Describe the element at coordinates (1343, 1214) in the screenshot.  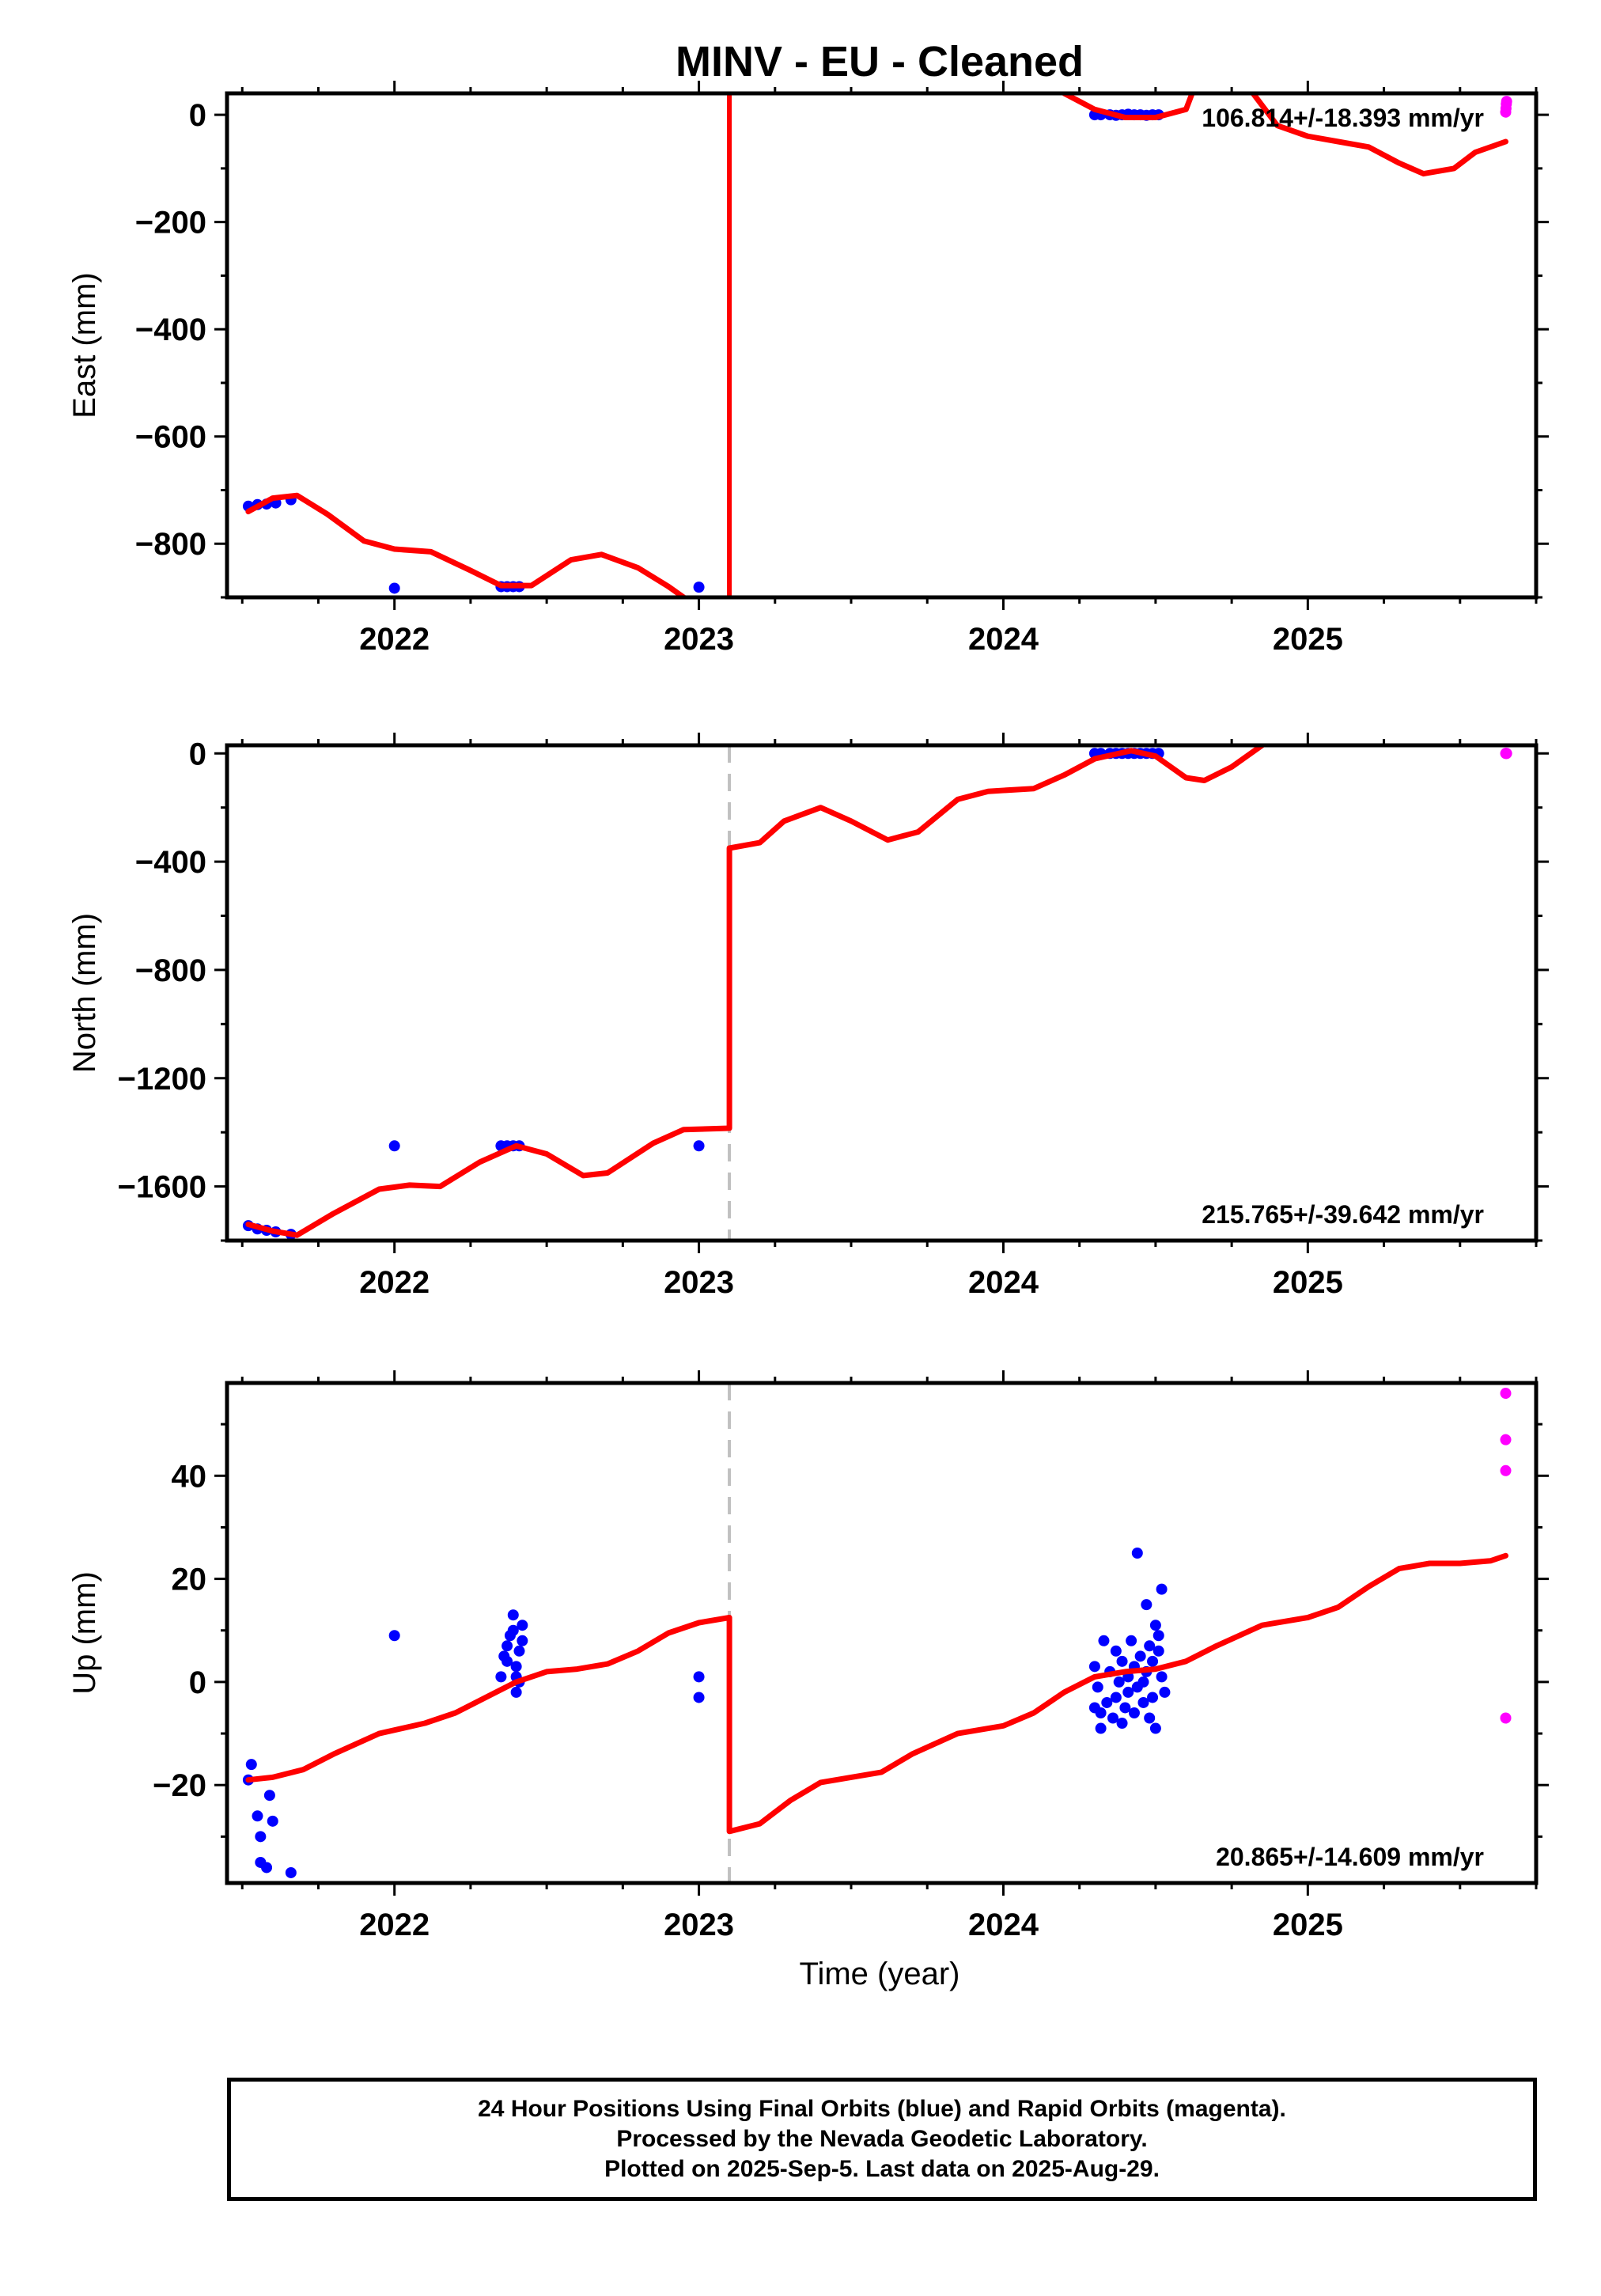
I see `velocity-annotation: 215.765+/-39.642 mm/yr` at that location.